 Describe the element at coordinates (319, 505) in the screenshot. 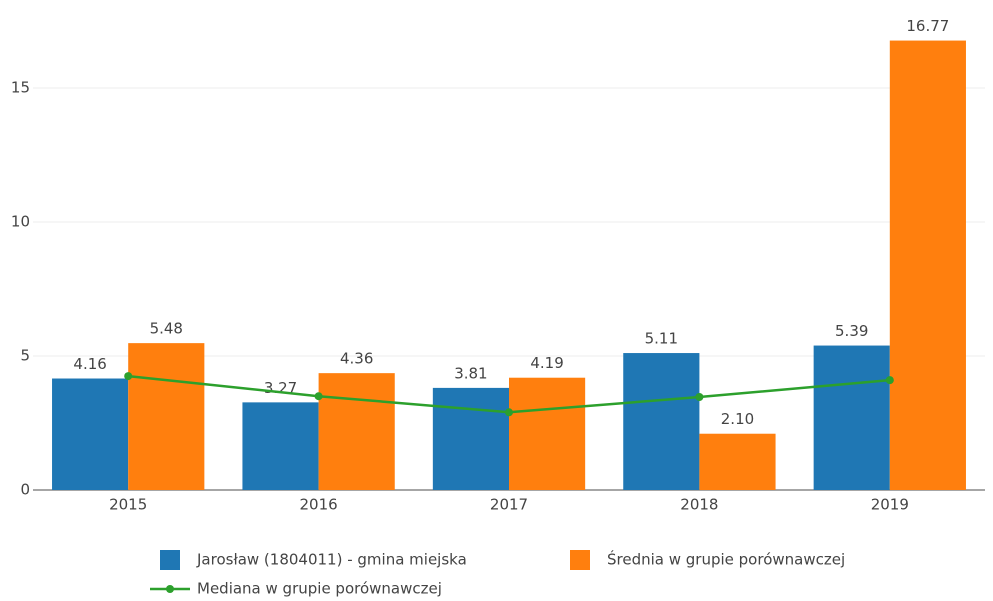

I see `x-tick-label: 2016` at that location.